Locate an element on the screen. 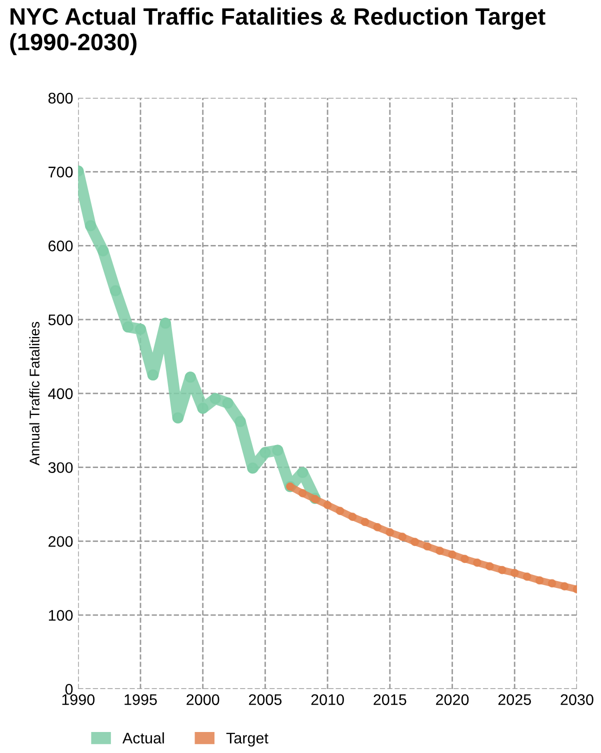 The width and height of the screenshot is (601, 753). x-tick-label: 2025 is located at coordinates (514, 700).